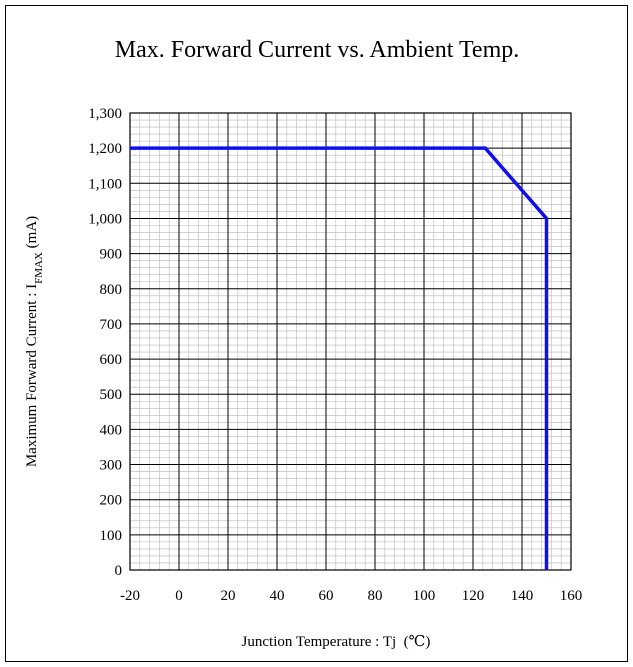 The height and width of the screenshot is (667, 633). Describe the element at coordinates (317, 50) in the screenshot. I see `chart-title: Max. Forward Current vs. Ambient Temp.` at that location.